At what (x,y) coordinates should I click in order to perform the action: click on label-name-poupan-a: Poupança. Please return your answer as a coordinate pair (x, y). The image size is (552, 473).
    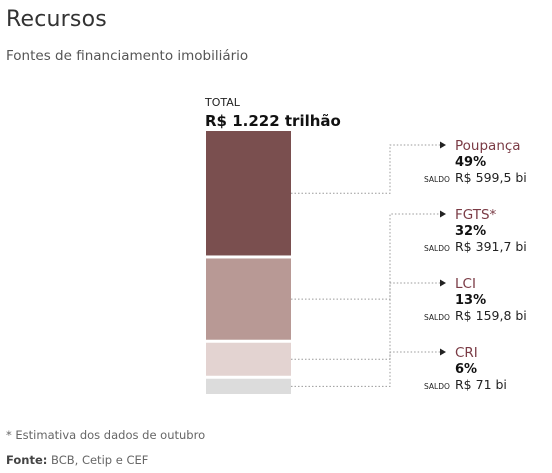
    Looking at the image, I should click on (488, 146).